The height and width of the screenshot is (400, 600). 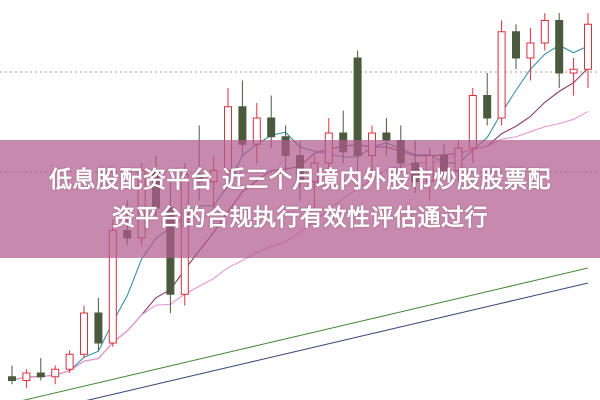 What do you see at coordinates (299, 180) in the screenshot?
I see `headline-line-1: 低息股配资平台 近三个月境内外股市炒股股票配` at bounding box center [299, 180].